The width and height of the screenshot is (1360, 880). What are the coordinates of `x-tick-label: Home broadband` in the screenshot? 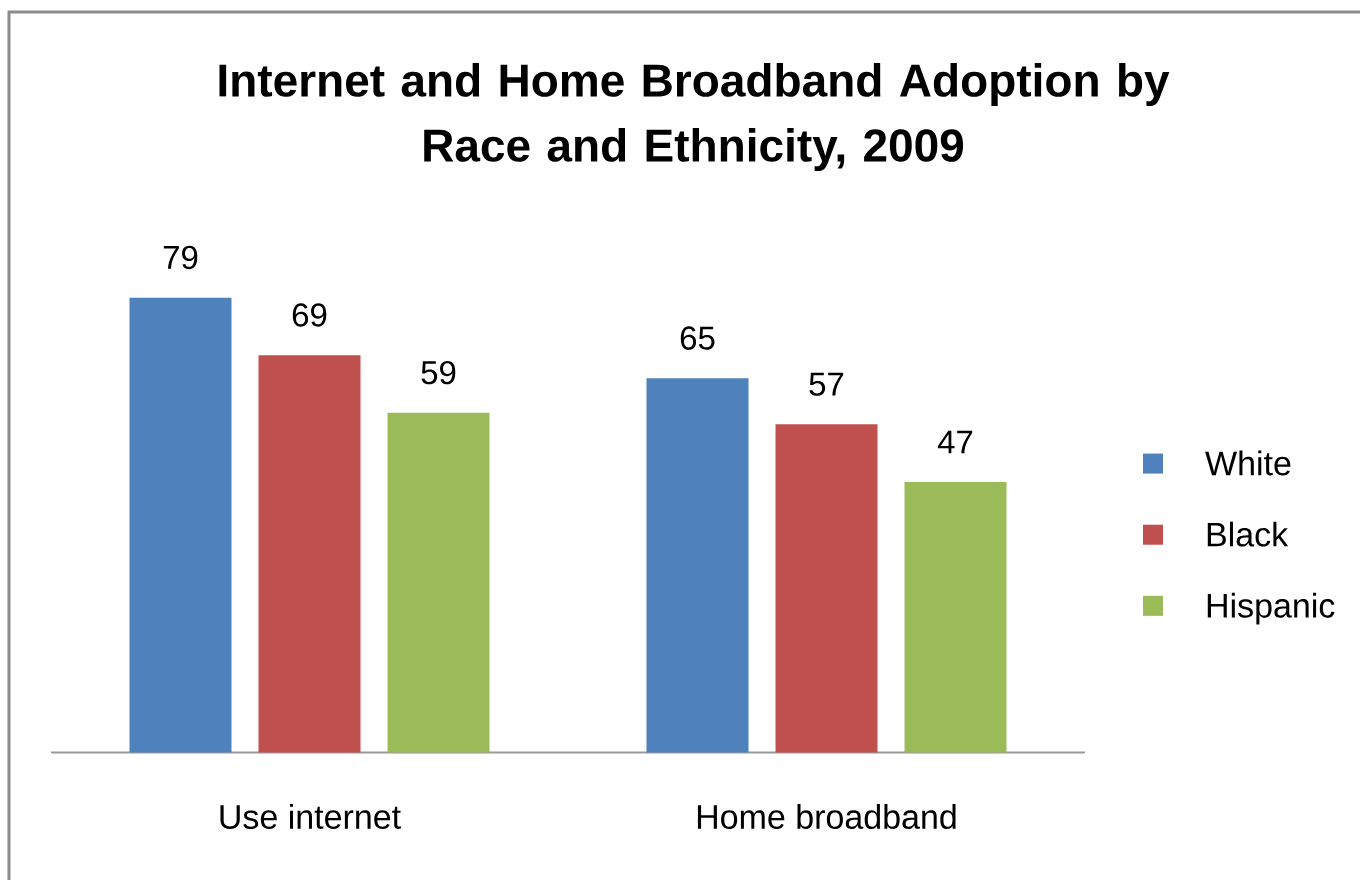 It's located at (826, 816).